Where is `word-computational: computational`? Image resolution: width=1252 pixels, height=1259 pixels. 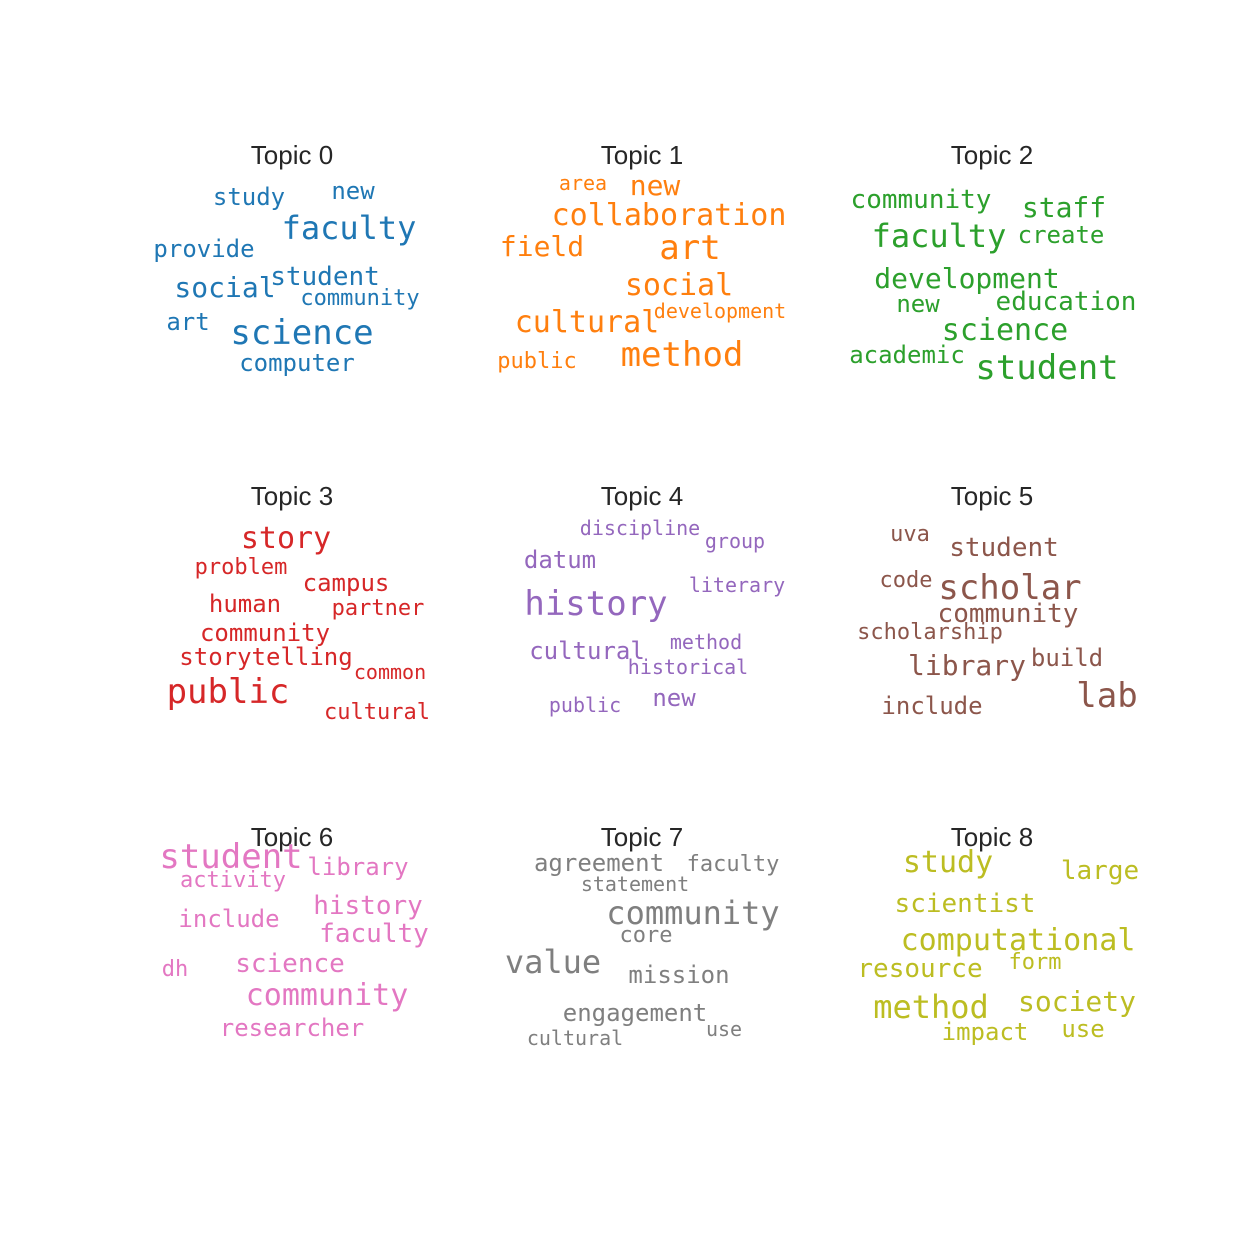
word-computational: computational is located at coordinates (1018, 940).